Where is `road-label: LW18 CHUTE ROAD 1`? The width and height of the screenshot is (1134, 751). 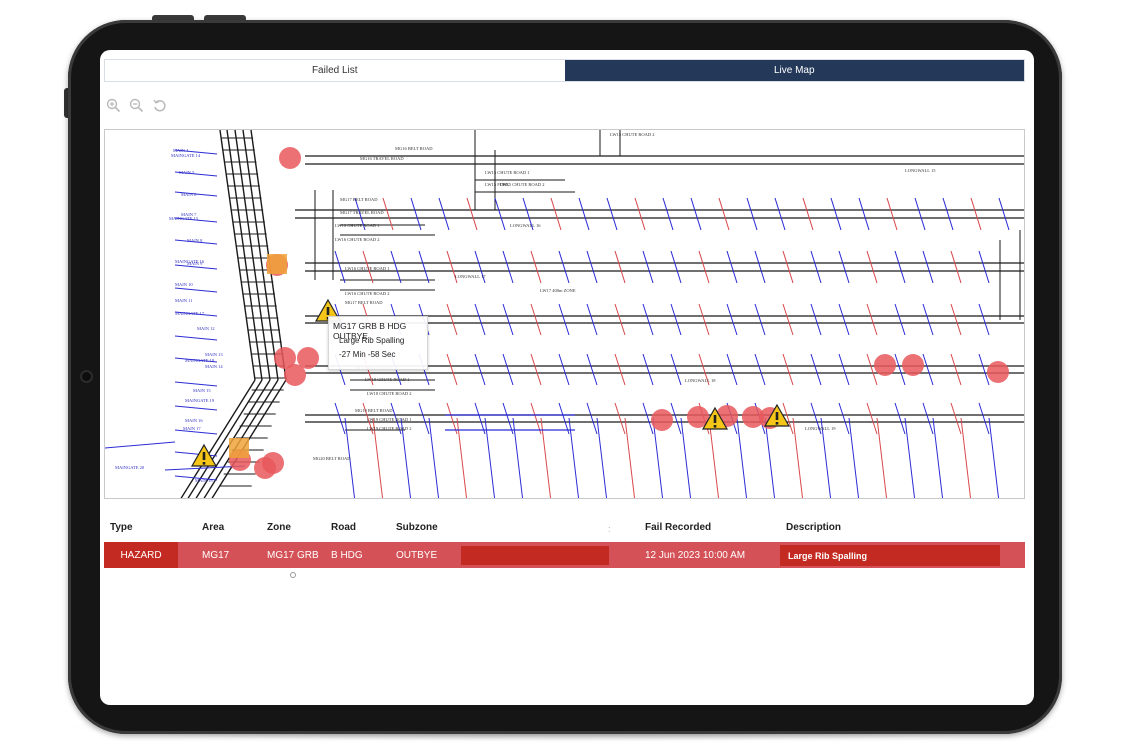 road-label: LW18 CHUTE ROAD 1 is located at coordinates (387, 379).